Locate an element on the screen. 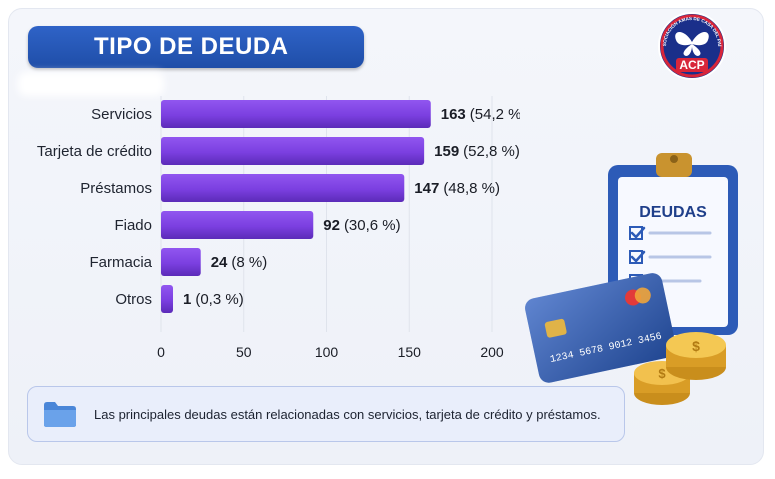 This screenshot has width=775, height=479. redacted-subtitle is located at coordinates (91, 84).